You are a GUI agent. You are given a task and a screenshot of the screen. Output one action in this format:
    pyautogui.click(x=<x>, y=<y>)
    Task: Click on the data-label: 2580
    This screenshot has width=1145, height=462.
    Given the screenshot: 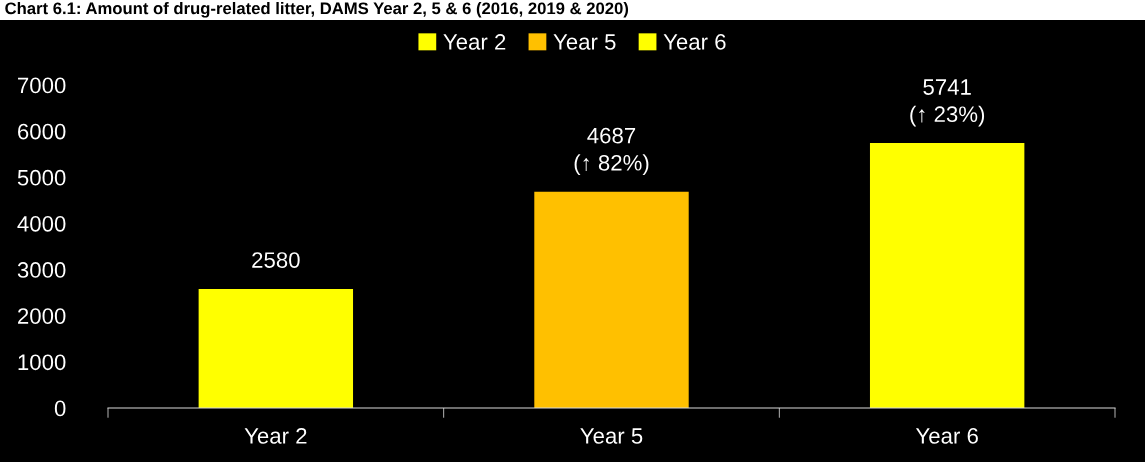 What is the action you would take?
    pyautogui.click(x=276, y=260)
    